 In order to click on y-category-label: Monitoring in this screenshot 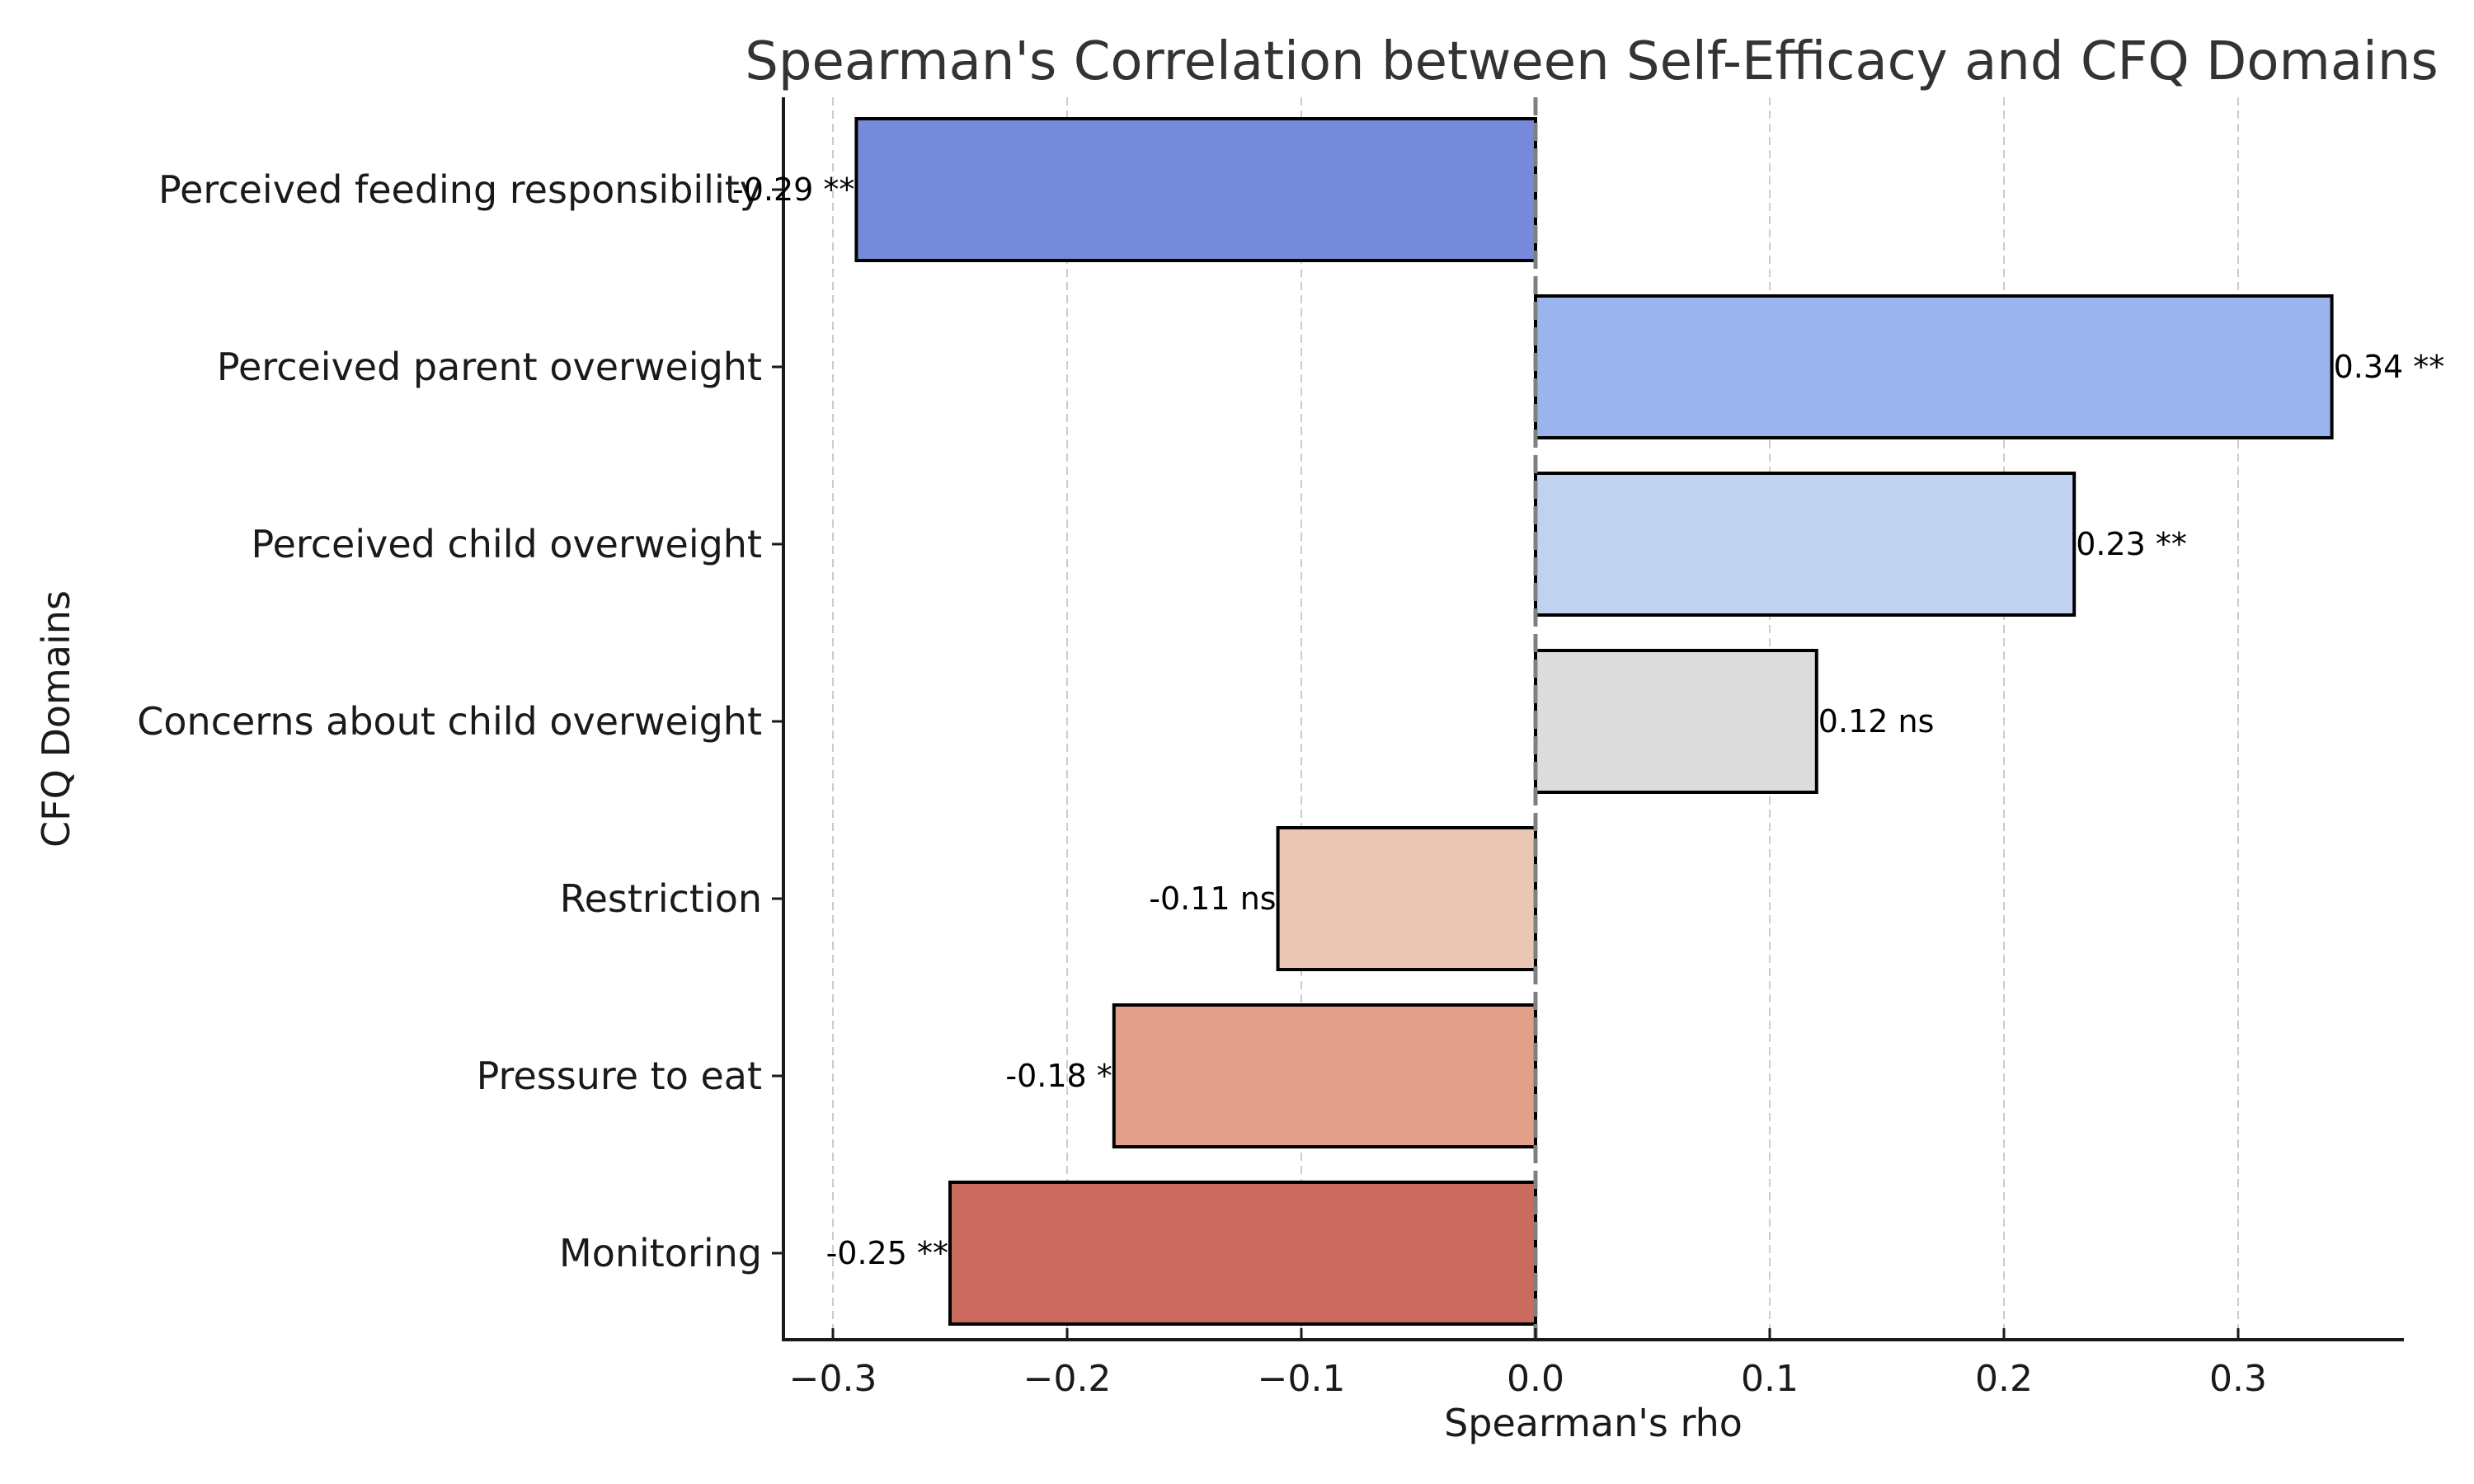, I will do `click(660, 1253)`.